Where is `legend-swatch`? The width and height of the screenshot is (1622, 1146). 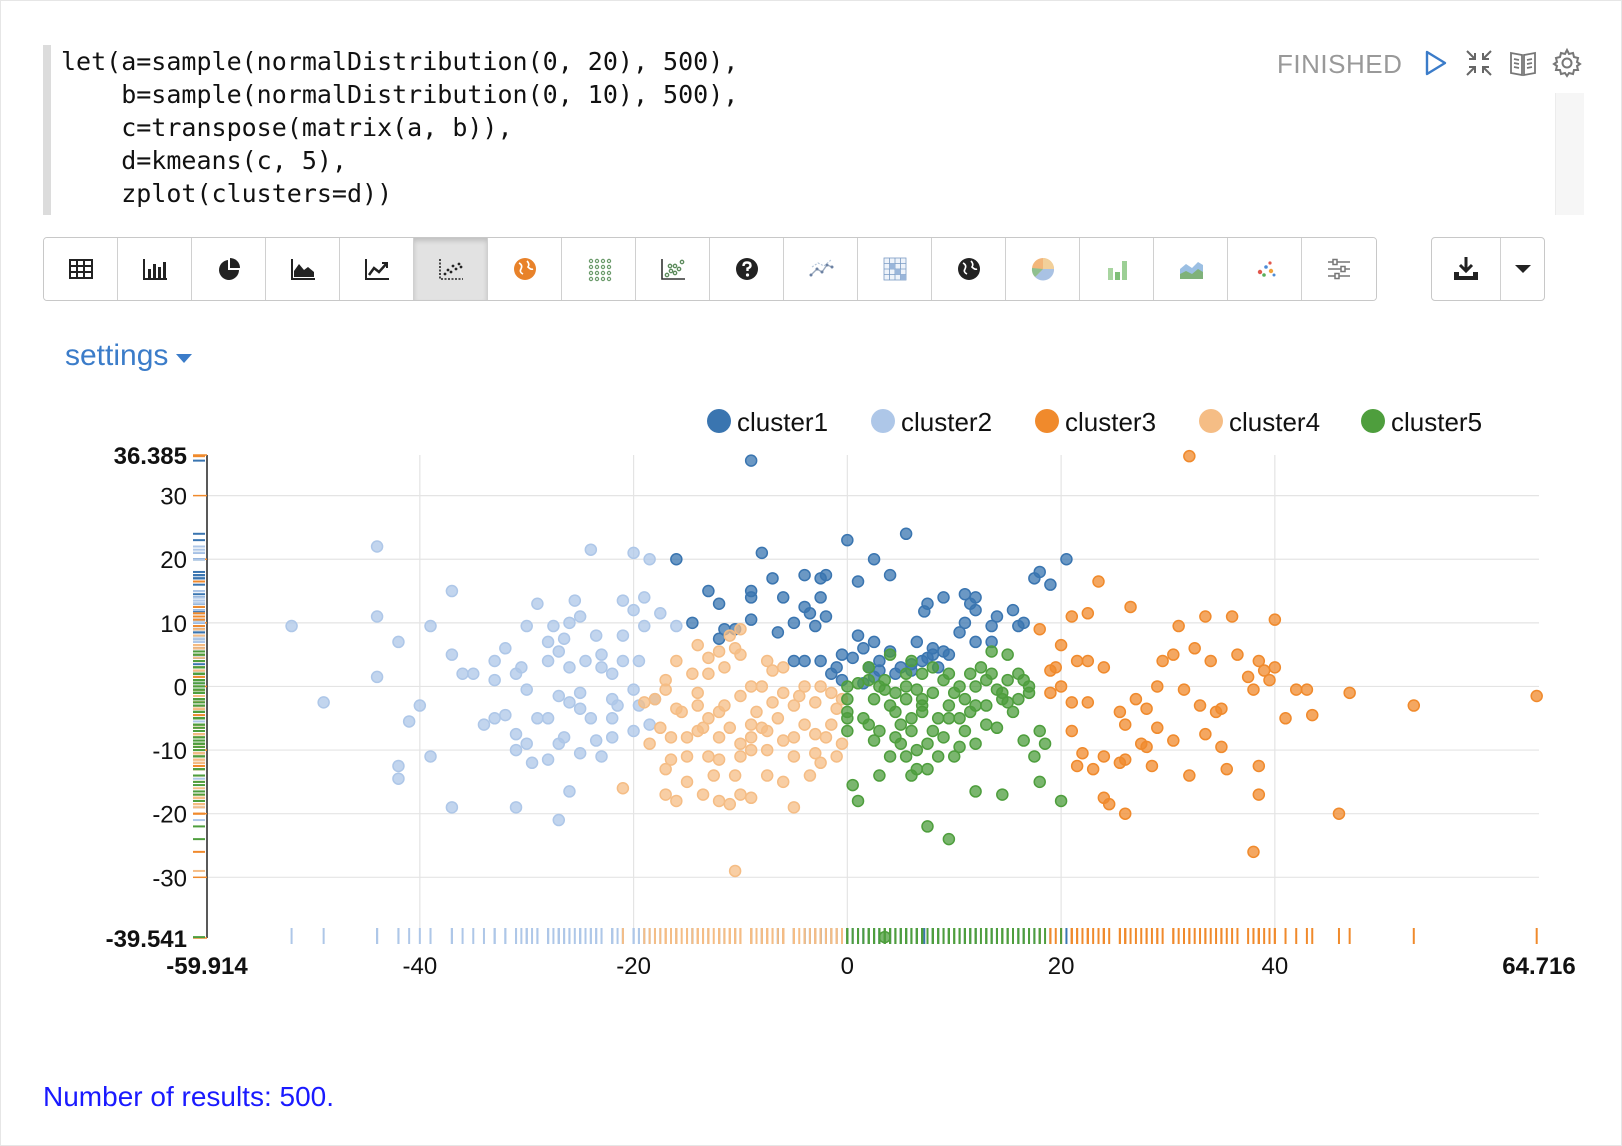
legend-swatch is located at coordinates (1373, 421).